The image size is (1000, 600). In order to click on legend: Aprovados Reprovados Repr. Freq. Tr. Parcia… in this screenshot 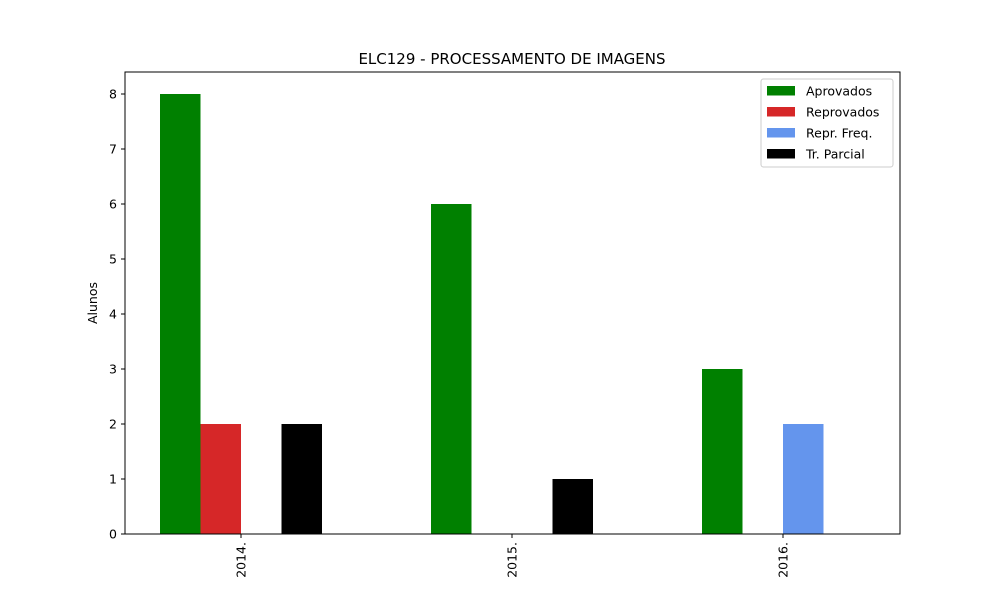, I will do `click(827, 123)`.